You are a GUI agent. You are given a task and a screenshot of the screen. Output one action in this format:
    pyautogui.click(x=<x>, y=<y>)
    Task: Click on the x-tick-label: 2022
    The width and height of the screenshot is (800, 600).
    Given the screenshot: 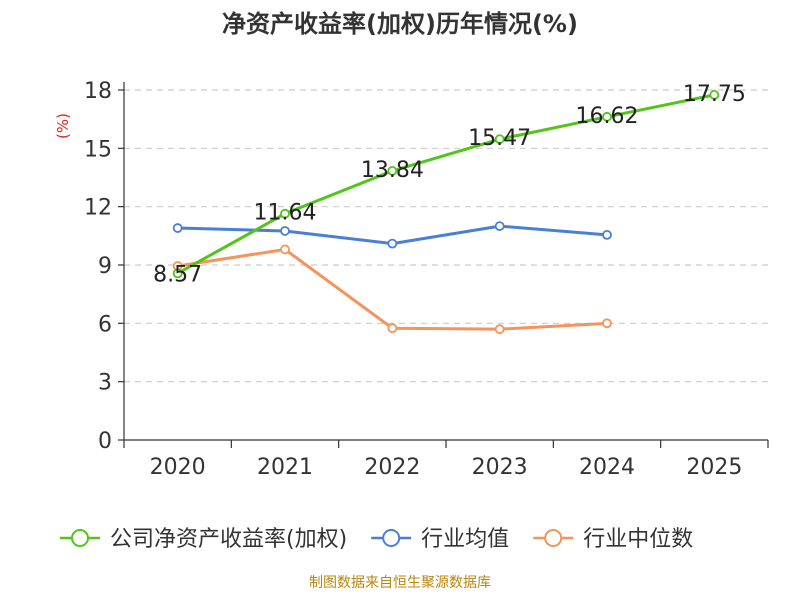 What is the action you would take?
    pyautogui.click(x=392, y=467)
    